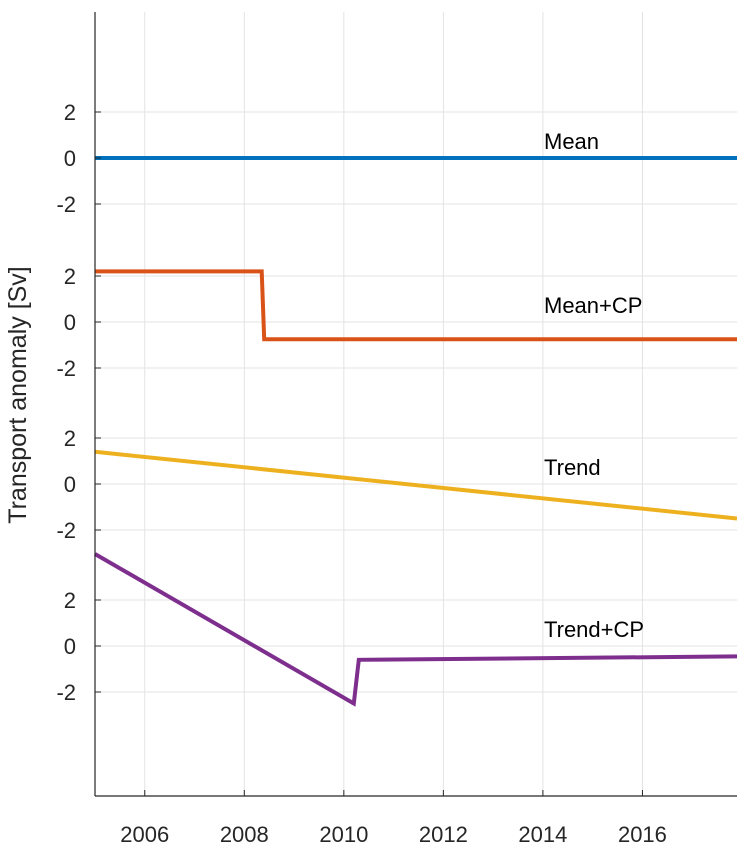  Describe the element at coordinates (642, 834) in the screenshot. I see `x-tick-label: 2016` at that location.